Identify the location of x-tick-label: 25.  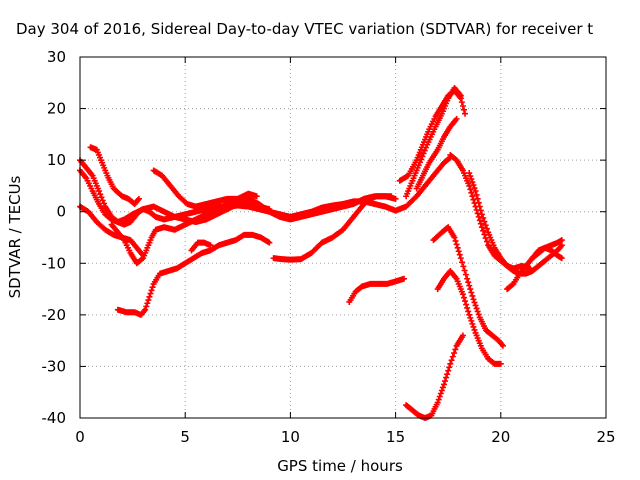
(605, 437).